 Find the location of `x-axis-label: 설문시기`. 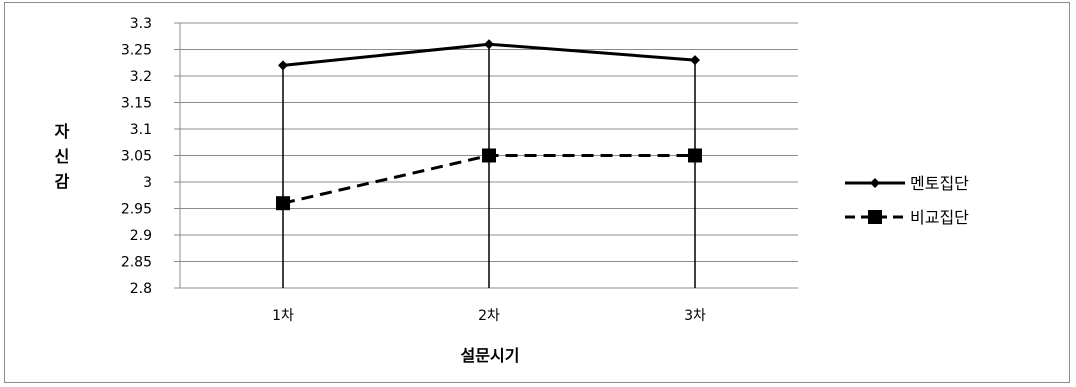

x-axis-label: 설문시기 is located at coordinates (490, 355).